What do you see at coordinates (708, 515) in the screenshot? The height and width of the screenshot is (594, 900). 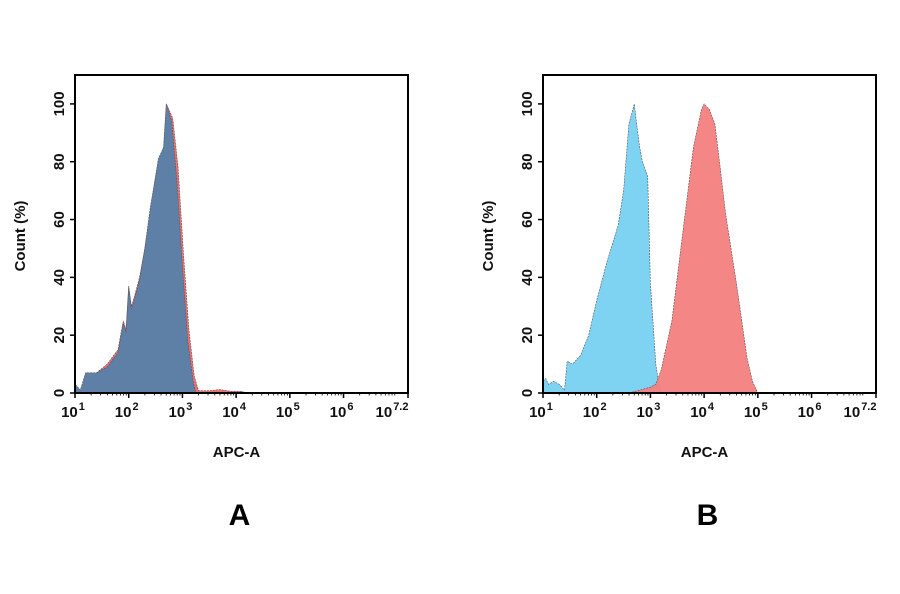 I see `panel-label: B` at bounding box center [708, 515].